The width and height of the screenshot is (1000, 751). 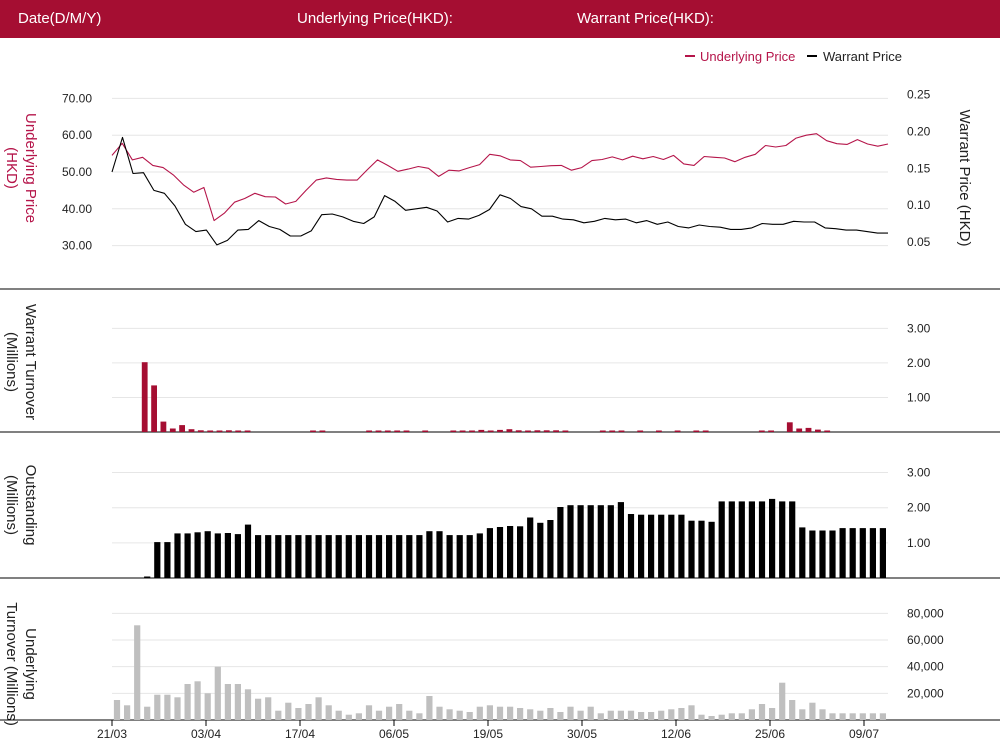 What do you see at coordinates (919, 508) in the screenshot?
I see `outstanding-y-tick-1: 2.00` at bounding box center [919, 508].